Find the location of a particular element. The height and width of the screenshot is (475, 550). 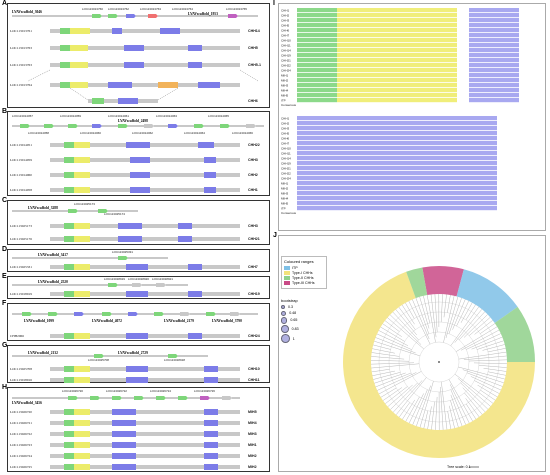

panel-c-top-gene-1: LOC113025173 is located at coordinates (84, 204).